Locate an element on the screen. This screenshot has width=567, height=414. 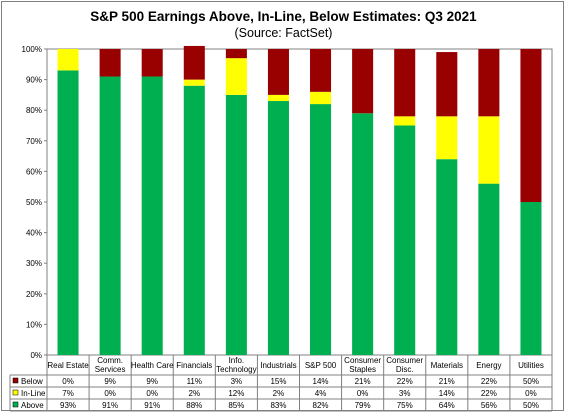
category-label: Disc. is located at coordinates (405, 369).